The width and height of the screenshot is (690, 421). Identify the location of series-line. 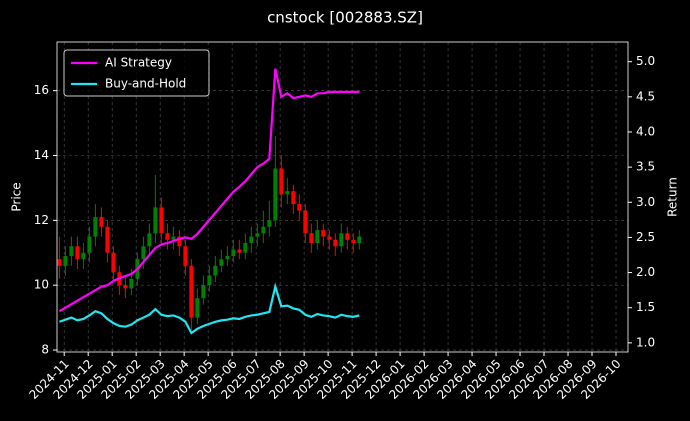
(209, 308).